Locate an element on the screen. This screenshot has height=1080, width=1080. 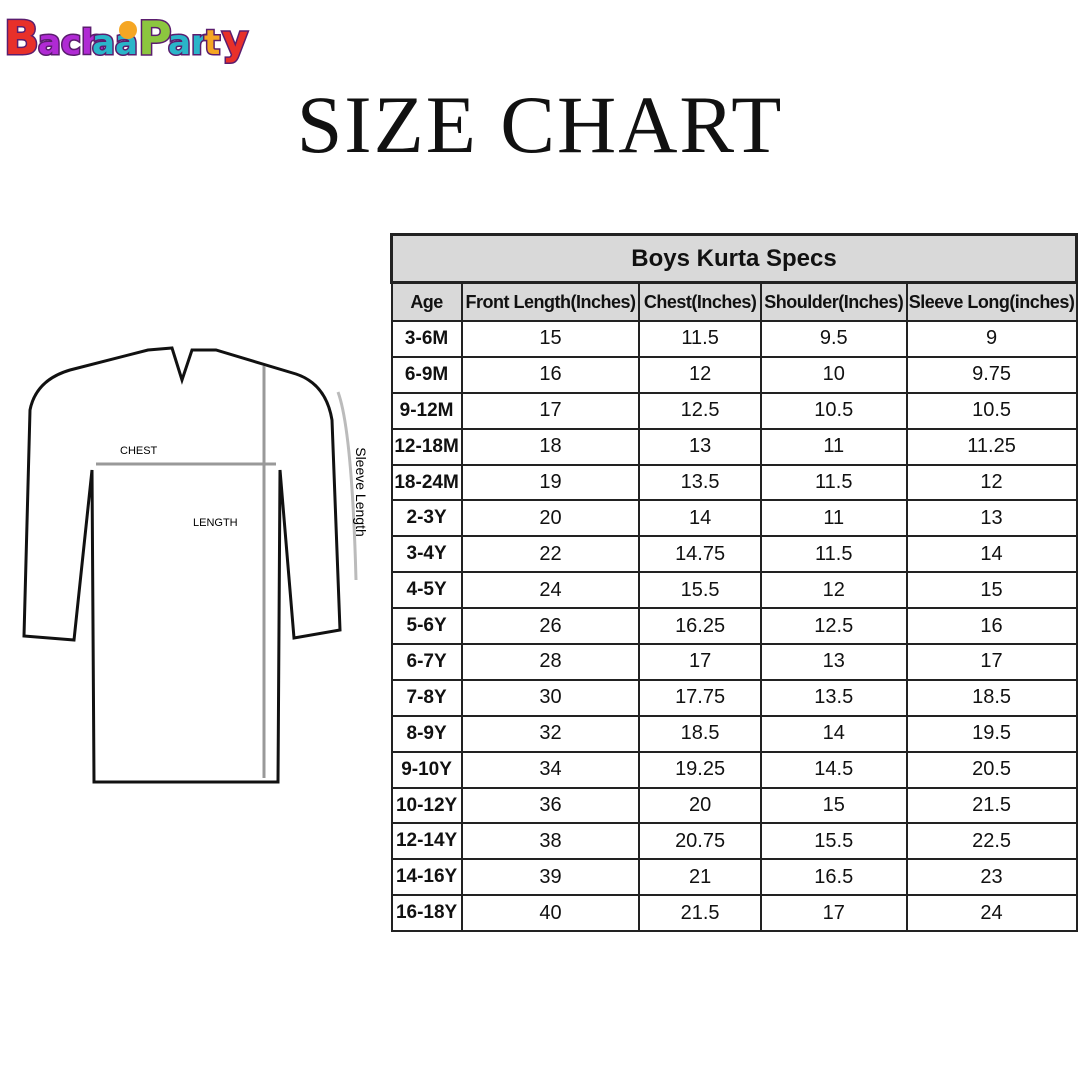
col-header: Chest(Inches) is located at coordinates (700, 301).